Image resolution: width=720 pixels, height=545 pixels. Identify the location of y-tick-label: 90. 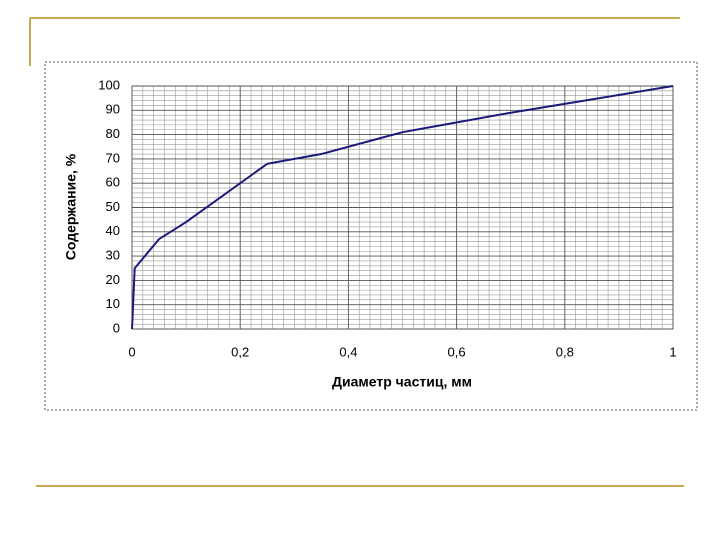
(113, 109).